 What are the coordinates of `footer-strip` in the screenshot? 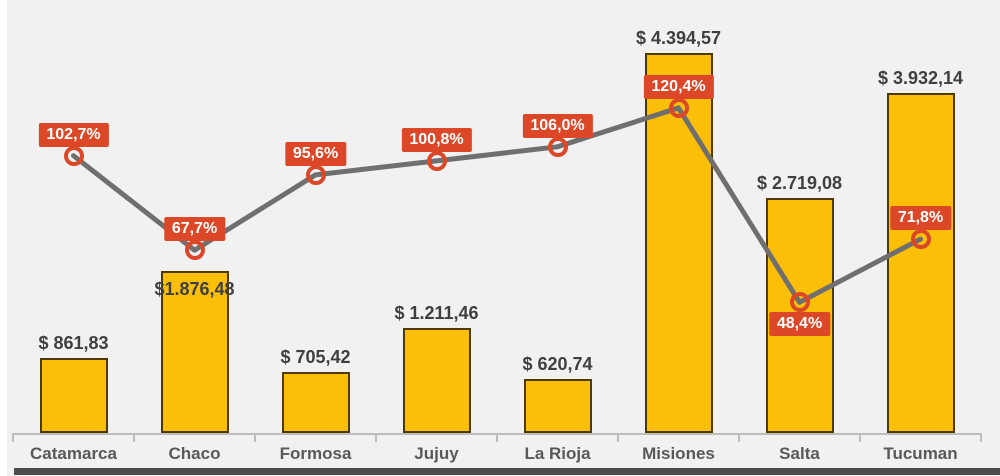 It's located at (507, 471).